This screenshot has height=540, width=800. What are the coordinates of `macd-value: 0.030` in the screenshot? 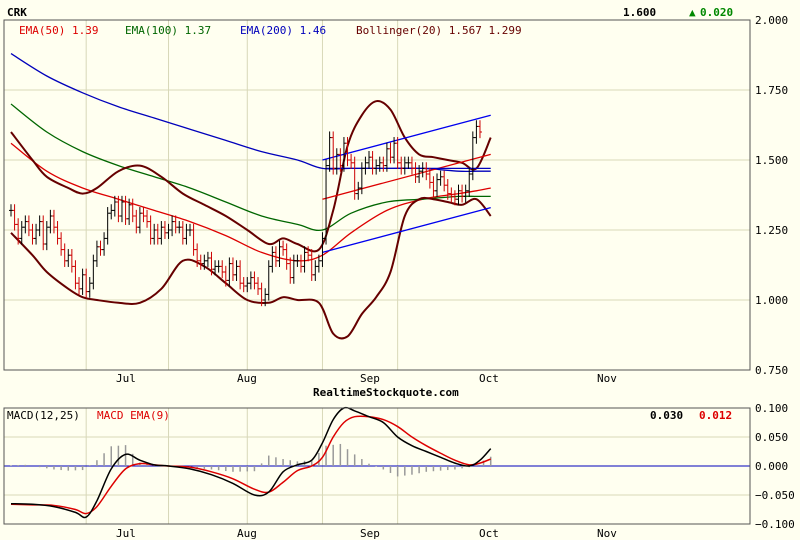 It's located at (666, 415).